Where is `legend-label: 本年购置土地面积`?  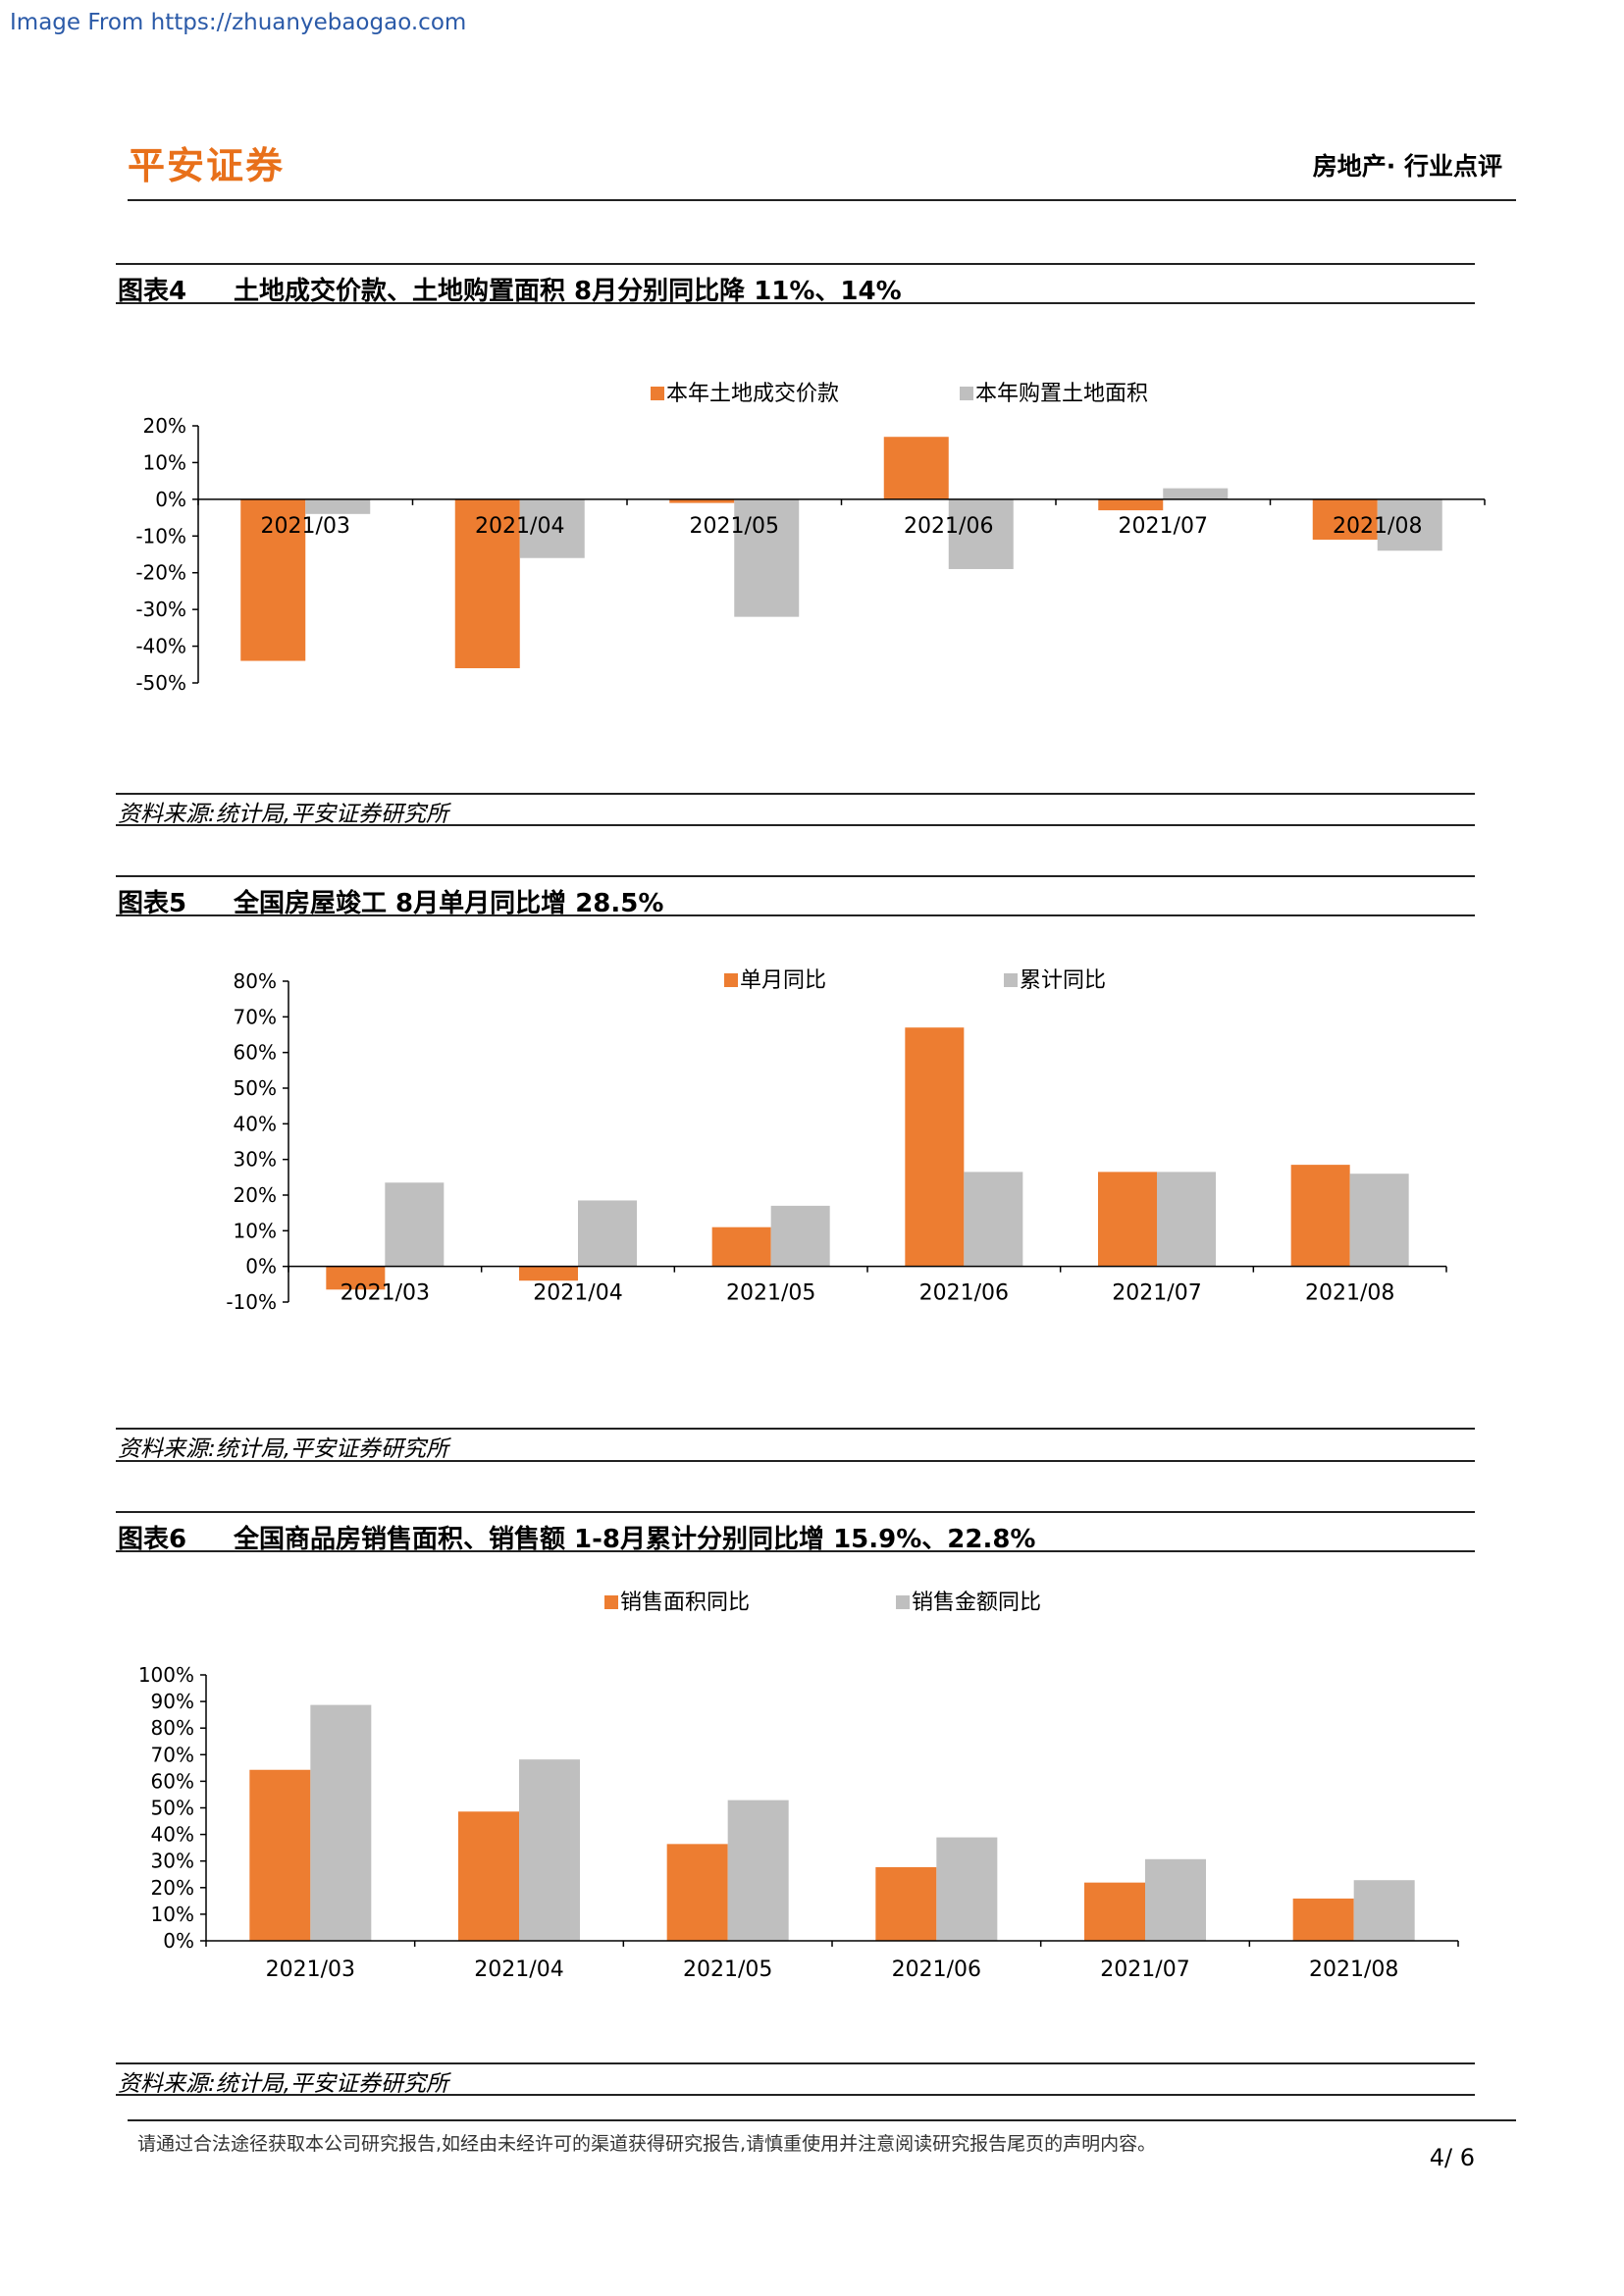 legend-label: 本年购置土地面积 is located at coordinates (1061, 394).